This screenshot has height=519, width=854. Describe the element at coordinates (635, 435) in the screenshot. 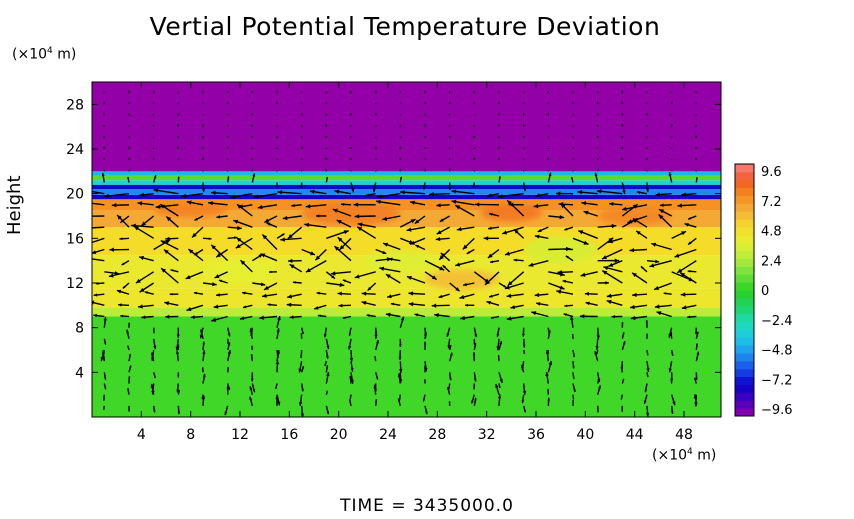

I see `x-tick-label: 44` at that location.